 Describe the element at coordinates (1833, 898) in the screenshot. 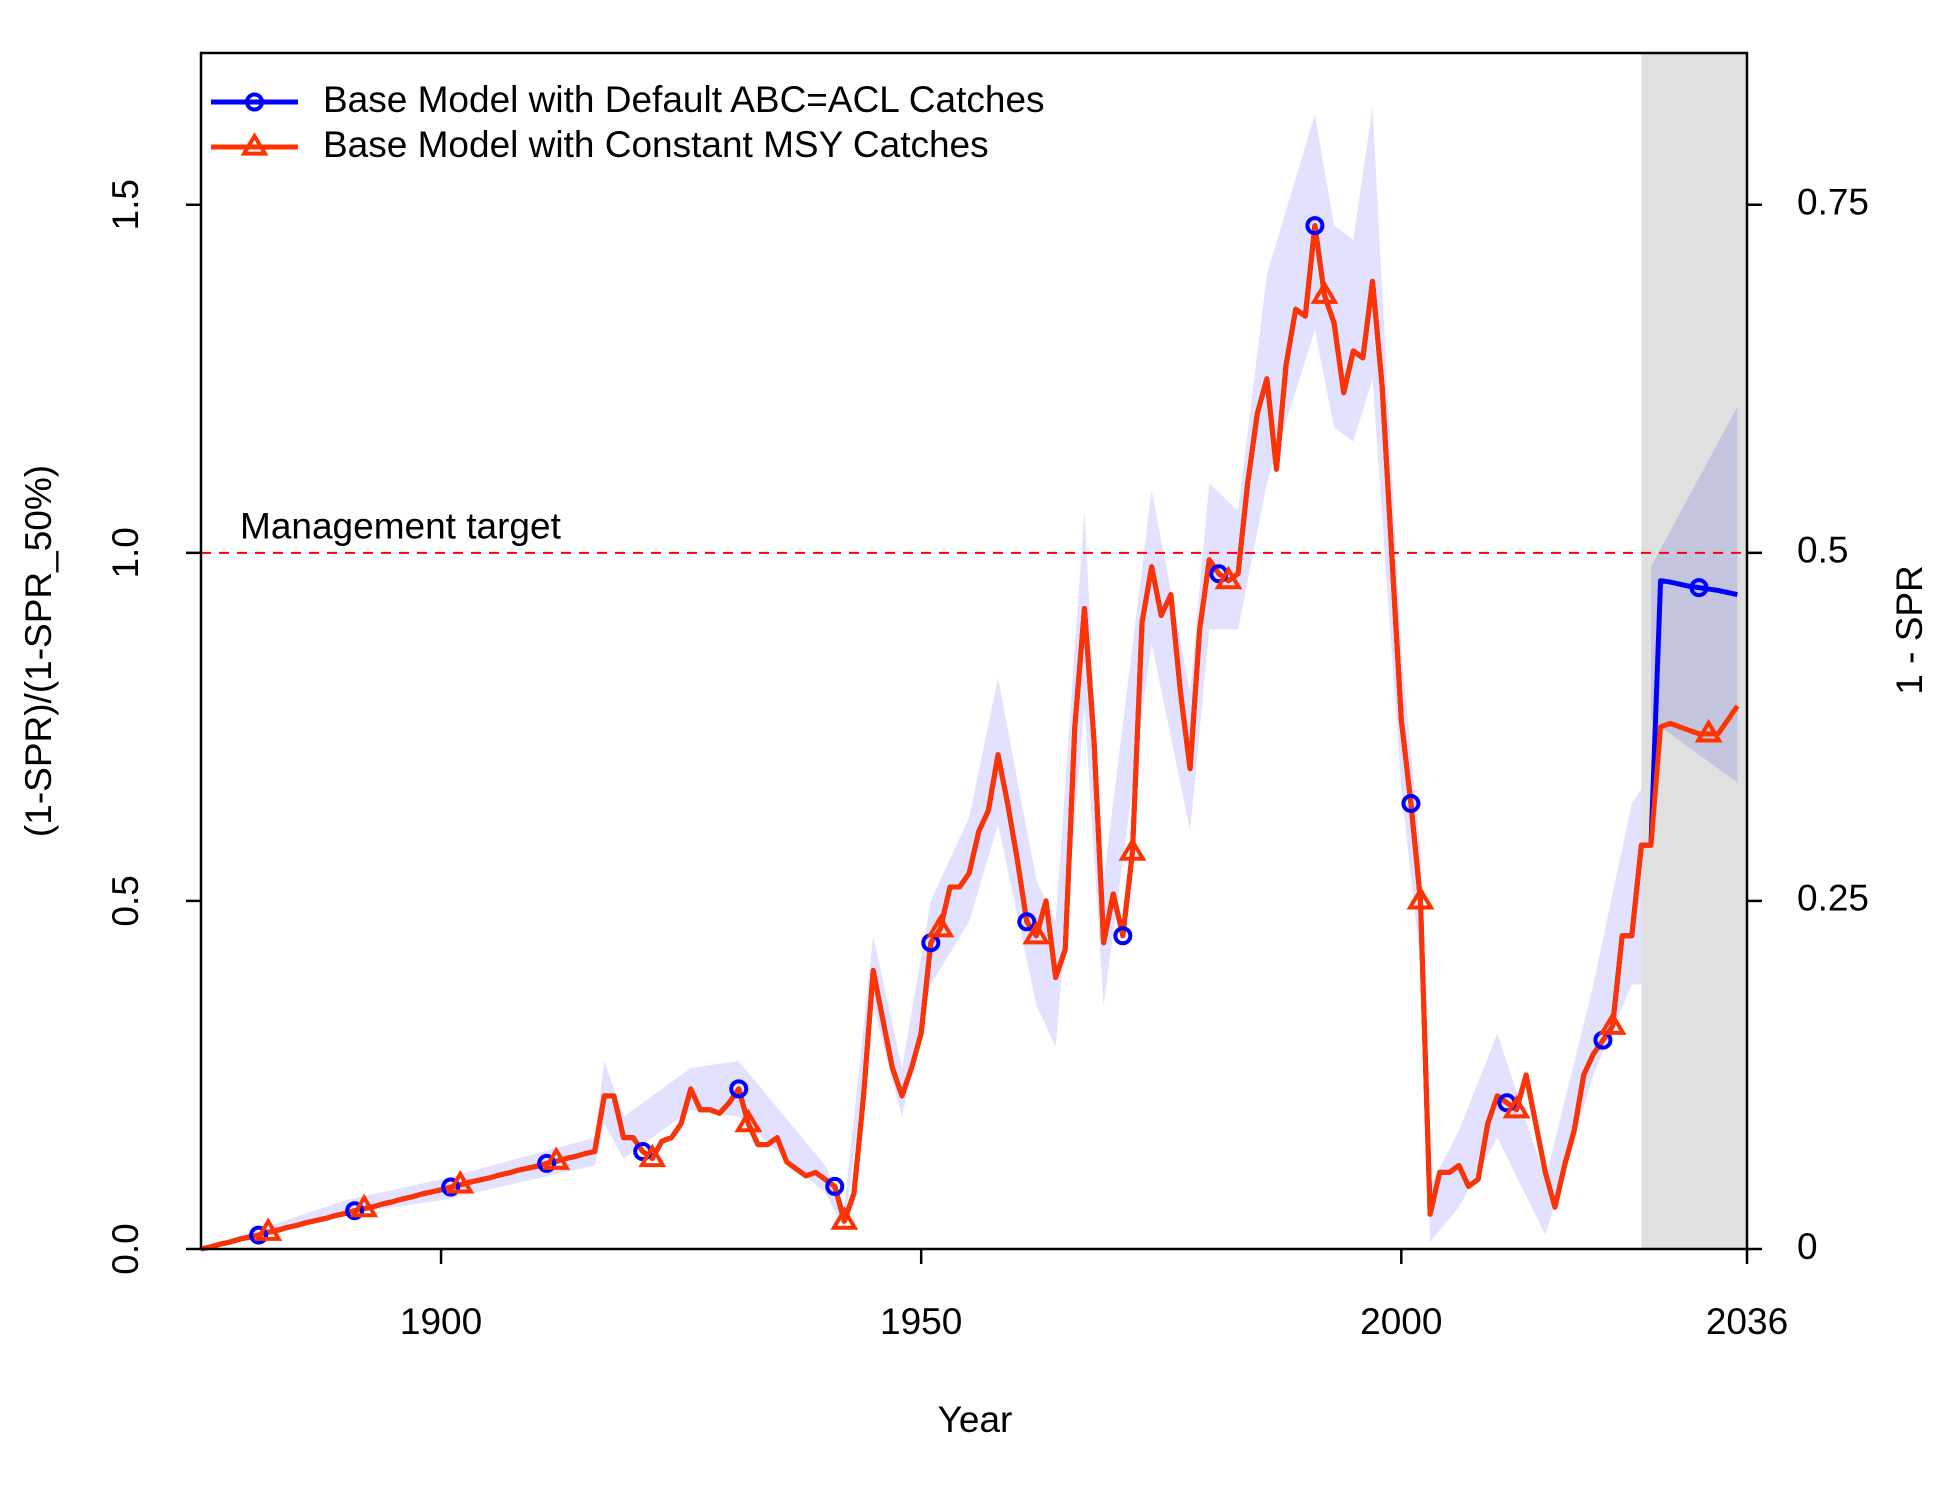

I see `y2-tick-label: 0.25` at that location.